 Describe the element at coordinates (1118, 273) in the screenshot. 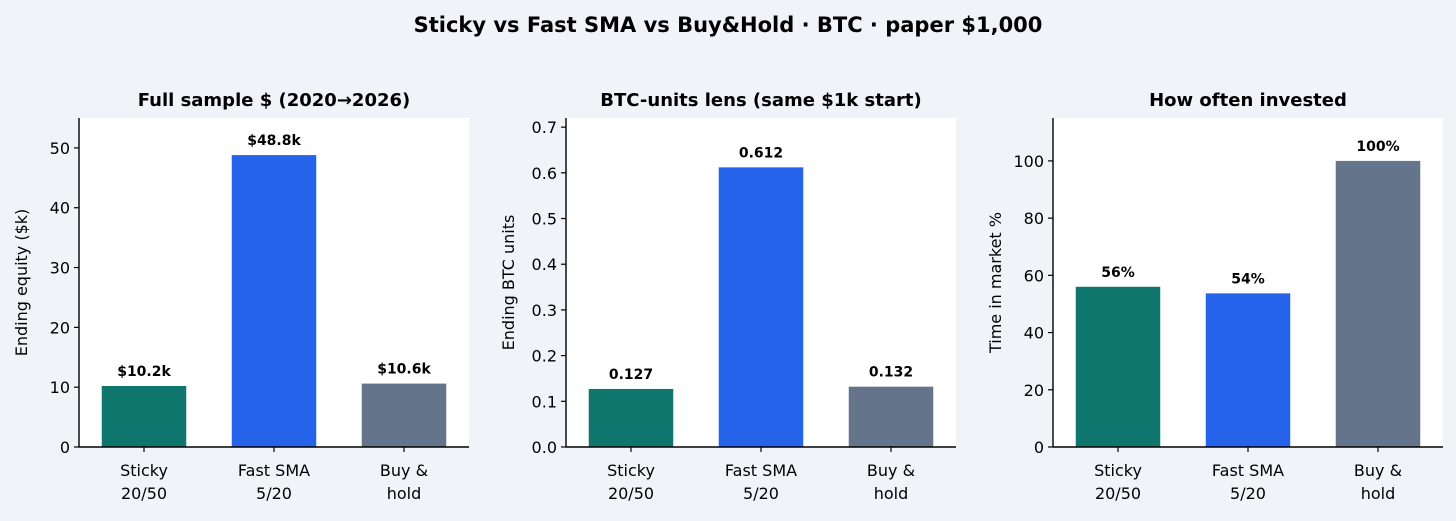

I see `data-label-1: 56%` at that location.